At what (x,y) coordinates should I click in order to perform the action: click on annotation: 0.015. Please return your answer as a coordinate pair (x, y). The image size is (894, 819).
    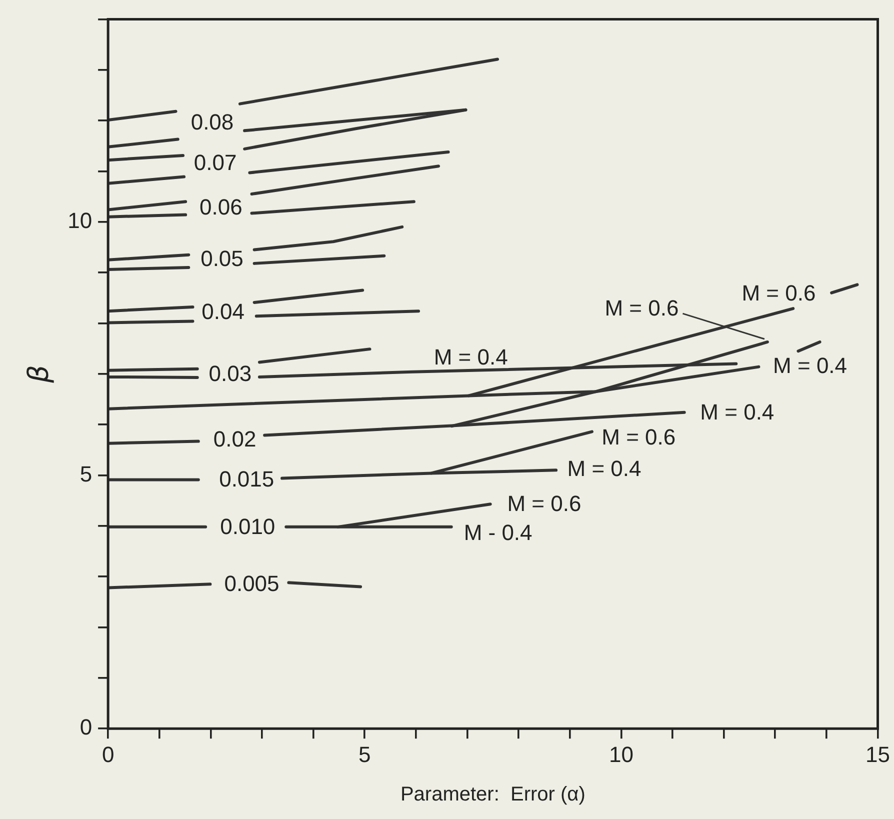
    Looking at the image, I should click on (246, 479).